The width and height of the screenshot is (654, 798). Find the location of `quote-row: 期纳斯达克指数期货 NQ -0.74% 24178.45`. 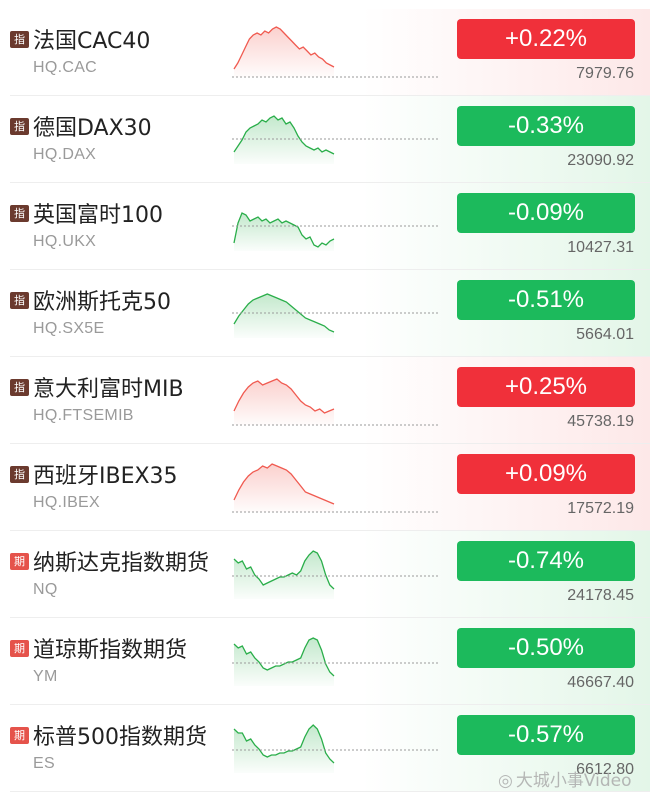

quote-row: 期纳斯达克指数期货 NQ -0.74% 24178.45 is located at coordinates (330, 574).